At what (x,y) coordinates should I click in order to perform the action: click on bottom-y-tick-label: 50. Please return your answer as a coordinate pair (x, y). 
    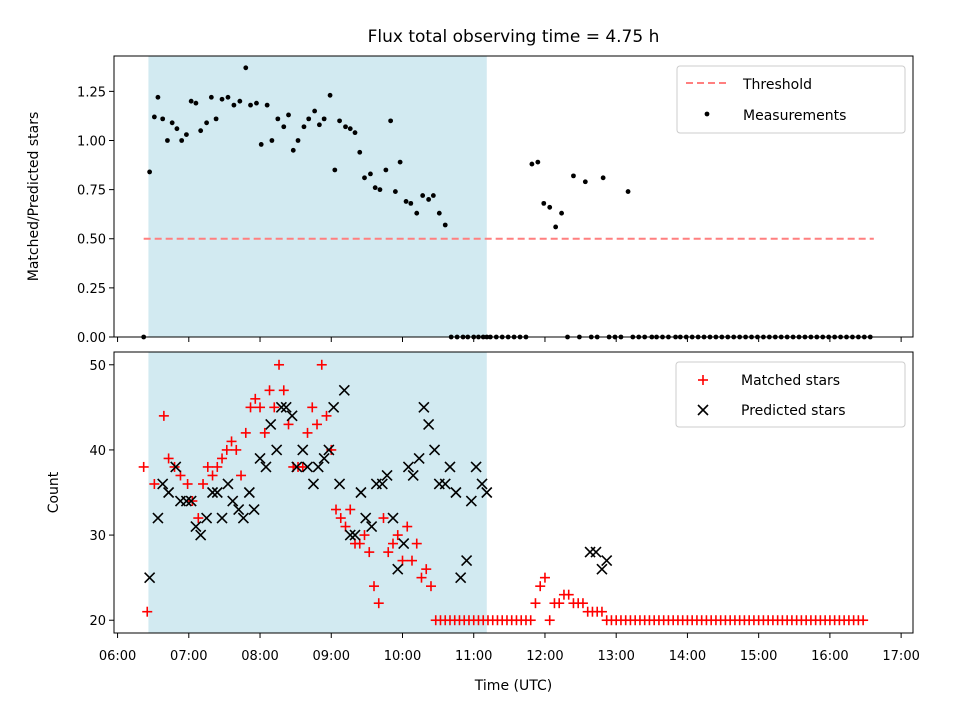
    Looking at the image, I should click on (97, 366).